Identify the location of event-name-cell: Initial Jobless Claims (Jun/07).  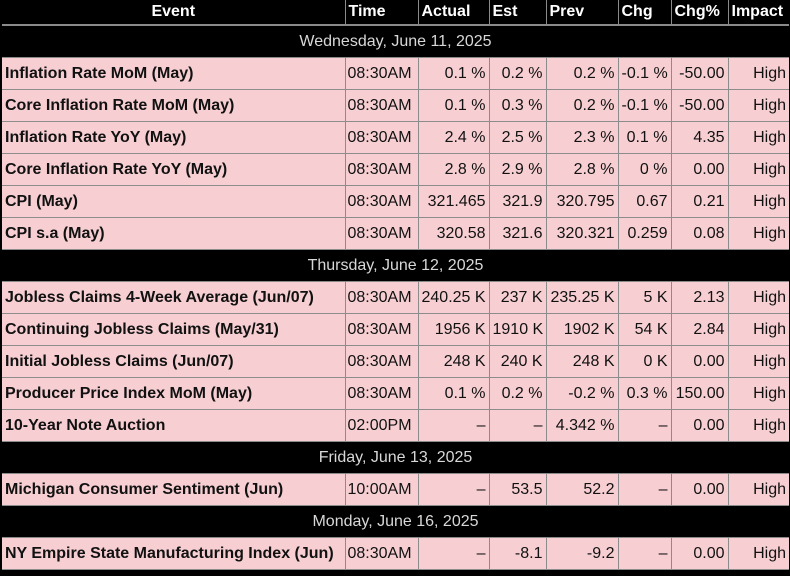
(174, 361).